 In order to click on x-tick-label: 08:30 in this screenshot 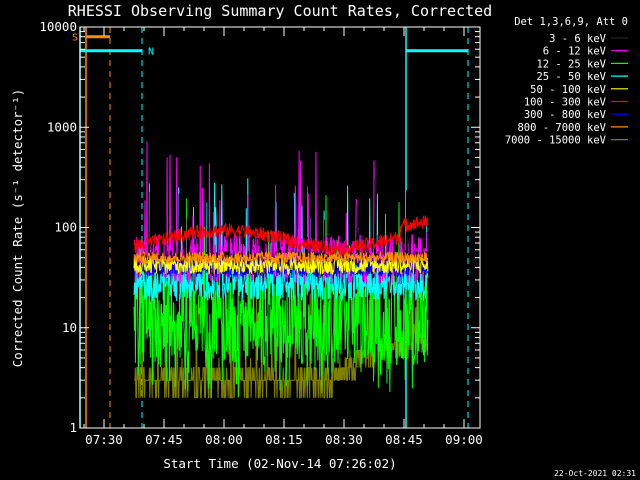, I will do `click(344, 439)`.